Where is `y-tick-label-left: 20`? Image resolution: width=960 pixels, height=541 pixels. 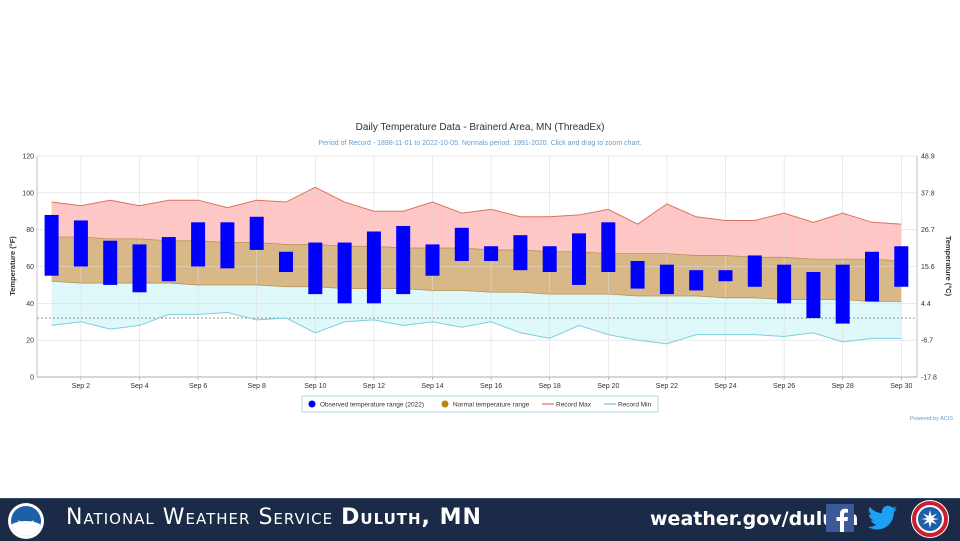
y-tick-label-left: 20 is located at coordinates (30, 341).